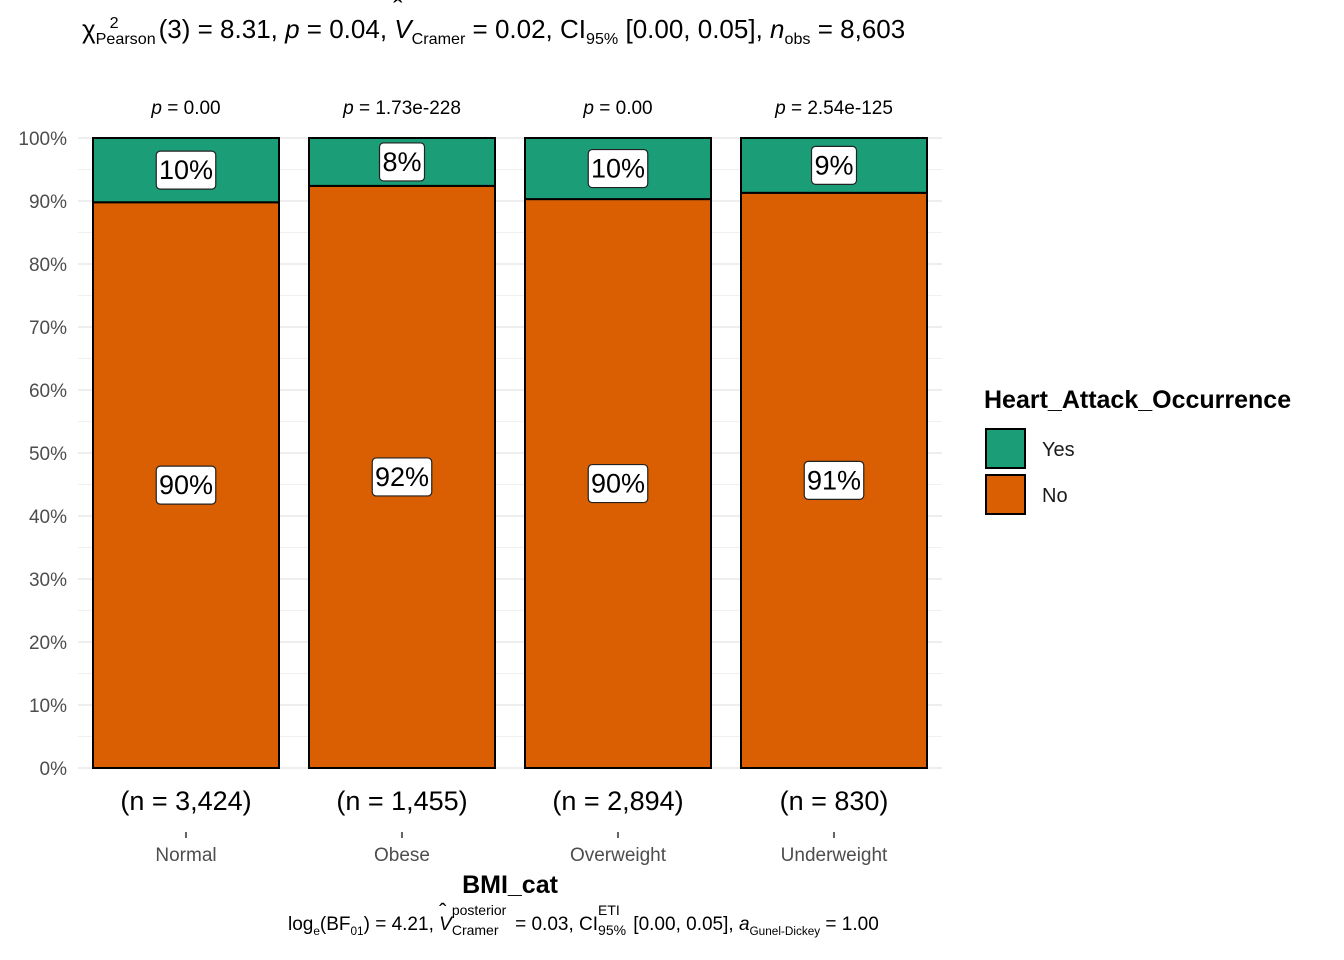 This screenshot has height=960, width=1344. What do you see at coordinates (48, 202) in the screenshot?
I see `y-tick-label: 90%` at bounding box center [48, 202].